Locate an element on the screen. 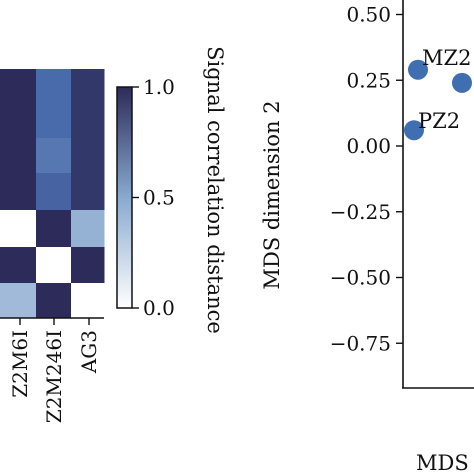 Image resolution: width=474 pixels, height=474 pixels. y-tick-label: −0.25 is located at coordinates (360, 212).